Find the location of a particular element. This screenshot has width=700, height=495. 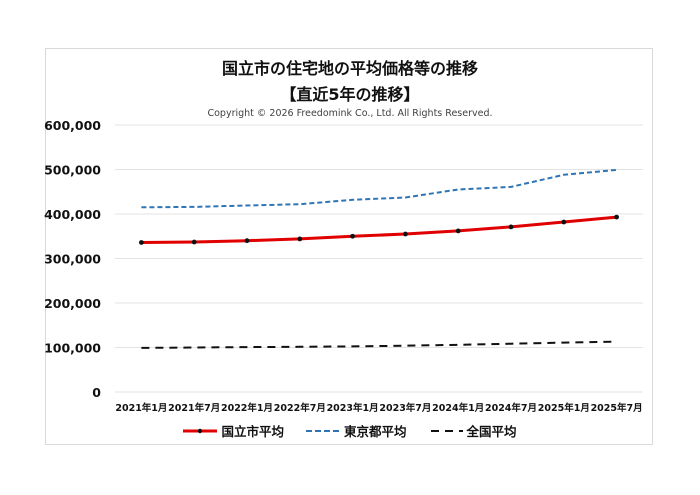

y-tick-label: 0 is located at coordinates (96, 392).